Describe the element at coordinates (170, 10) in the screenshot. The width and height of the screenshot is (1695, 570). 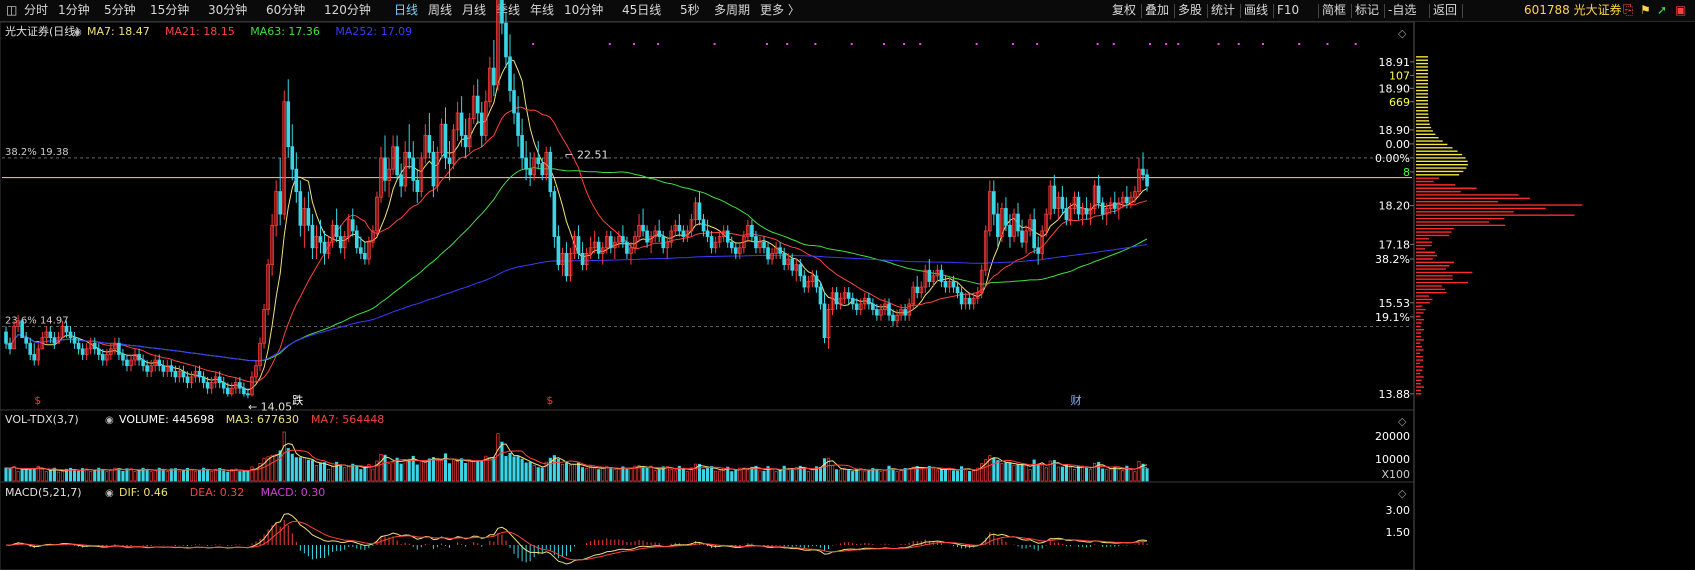
I see `period-tab: 15分钟` at that location.